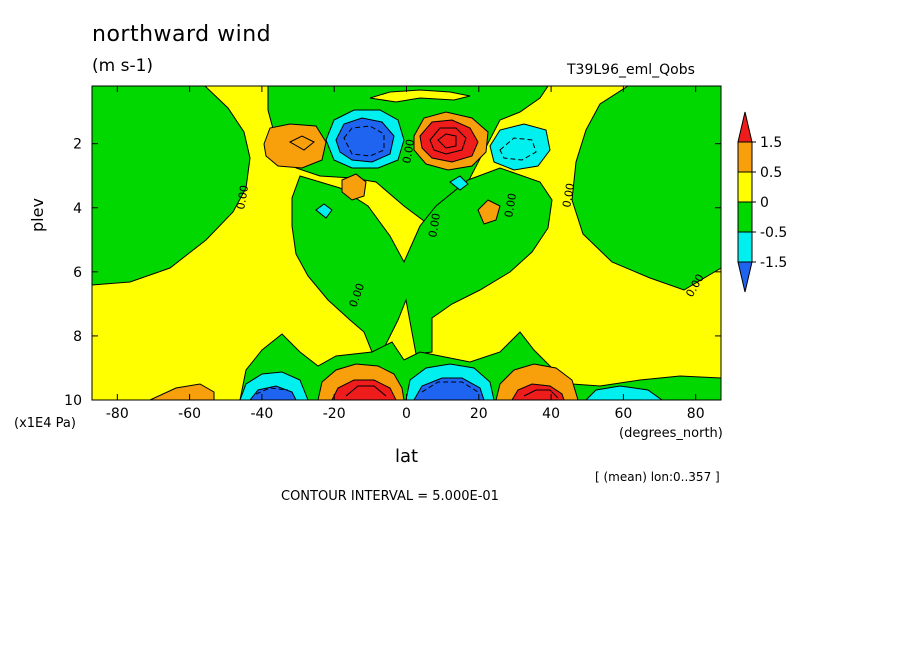 This screenshot has height=654, width=904. What do you see at coordinates (123, 66) in the screenshot?
I see `chart-units: (m s-1)` at bounding box center [123, 66].